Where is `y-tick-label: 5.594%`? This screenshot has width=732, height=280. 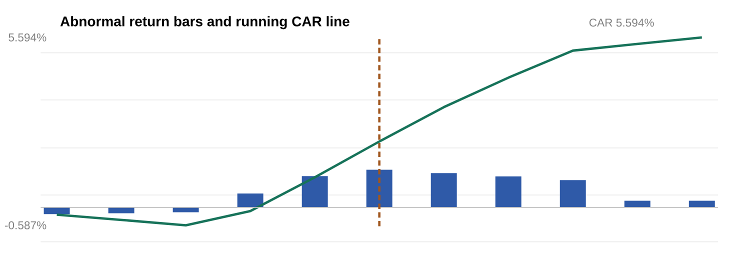
y-tick-label: 5.594% is located at coordinates (27, 38).